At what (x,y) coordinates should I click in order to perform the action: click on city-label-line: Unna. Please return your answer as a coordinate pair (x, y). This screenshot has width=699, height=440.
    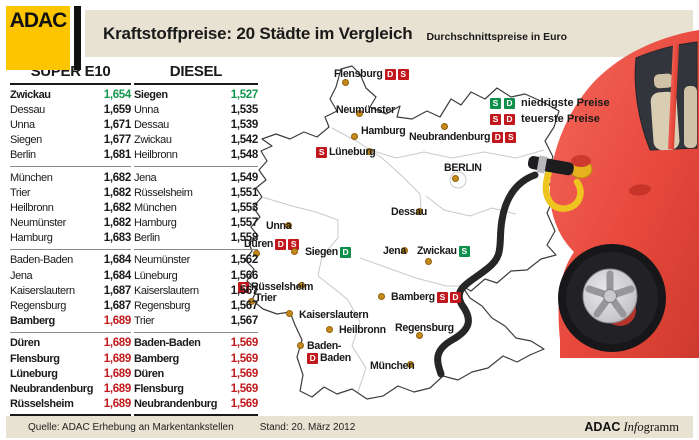
    Looking at the image, I should click on (279, 226).